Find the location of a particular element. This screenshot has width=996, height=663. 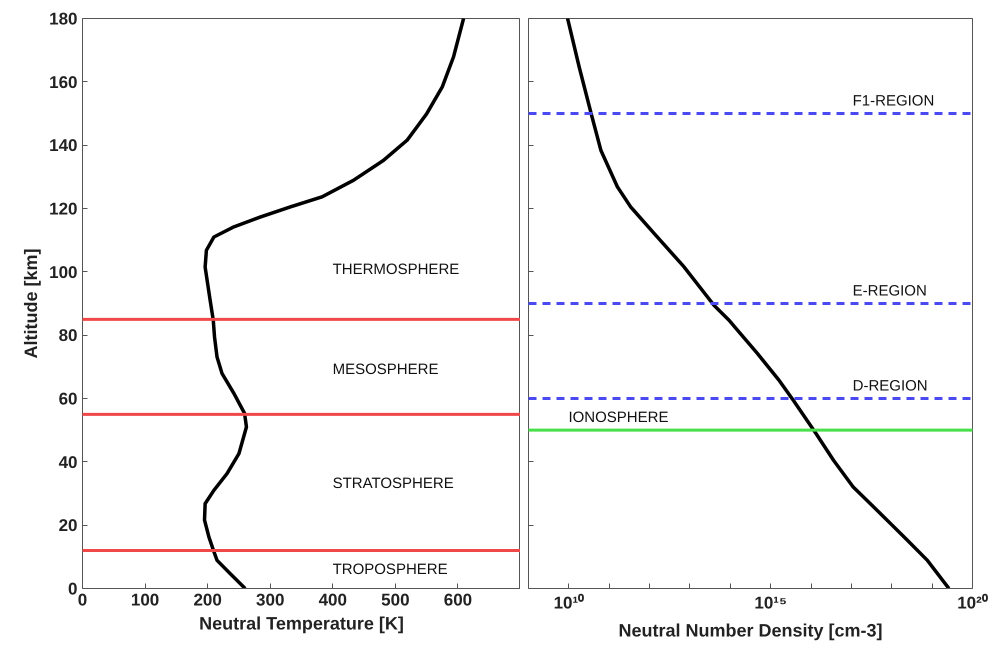

x-tick-label: 10²⁰ is located at coordinates (972, 603).